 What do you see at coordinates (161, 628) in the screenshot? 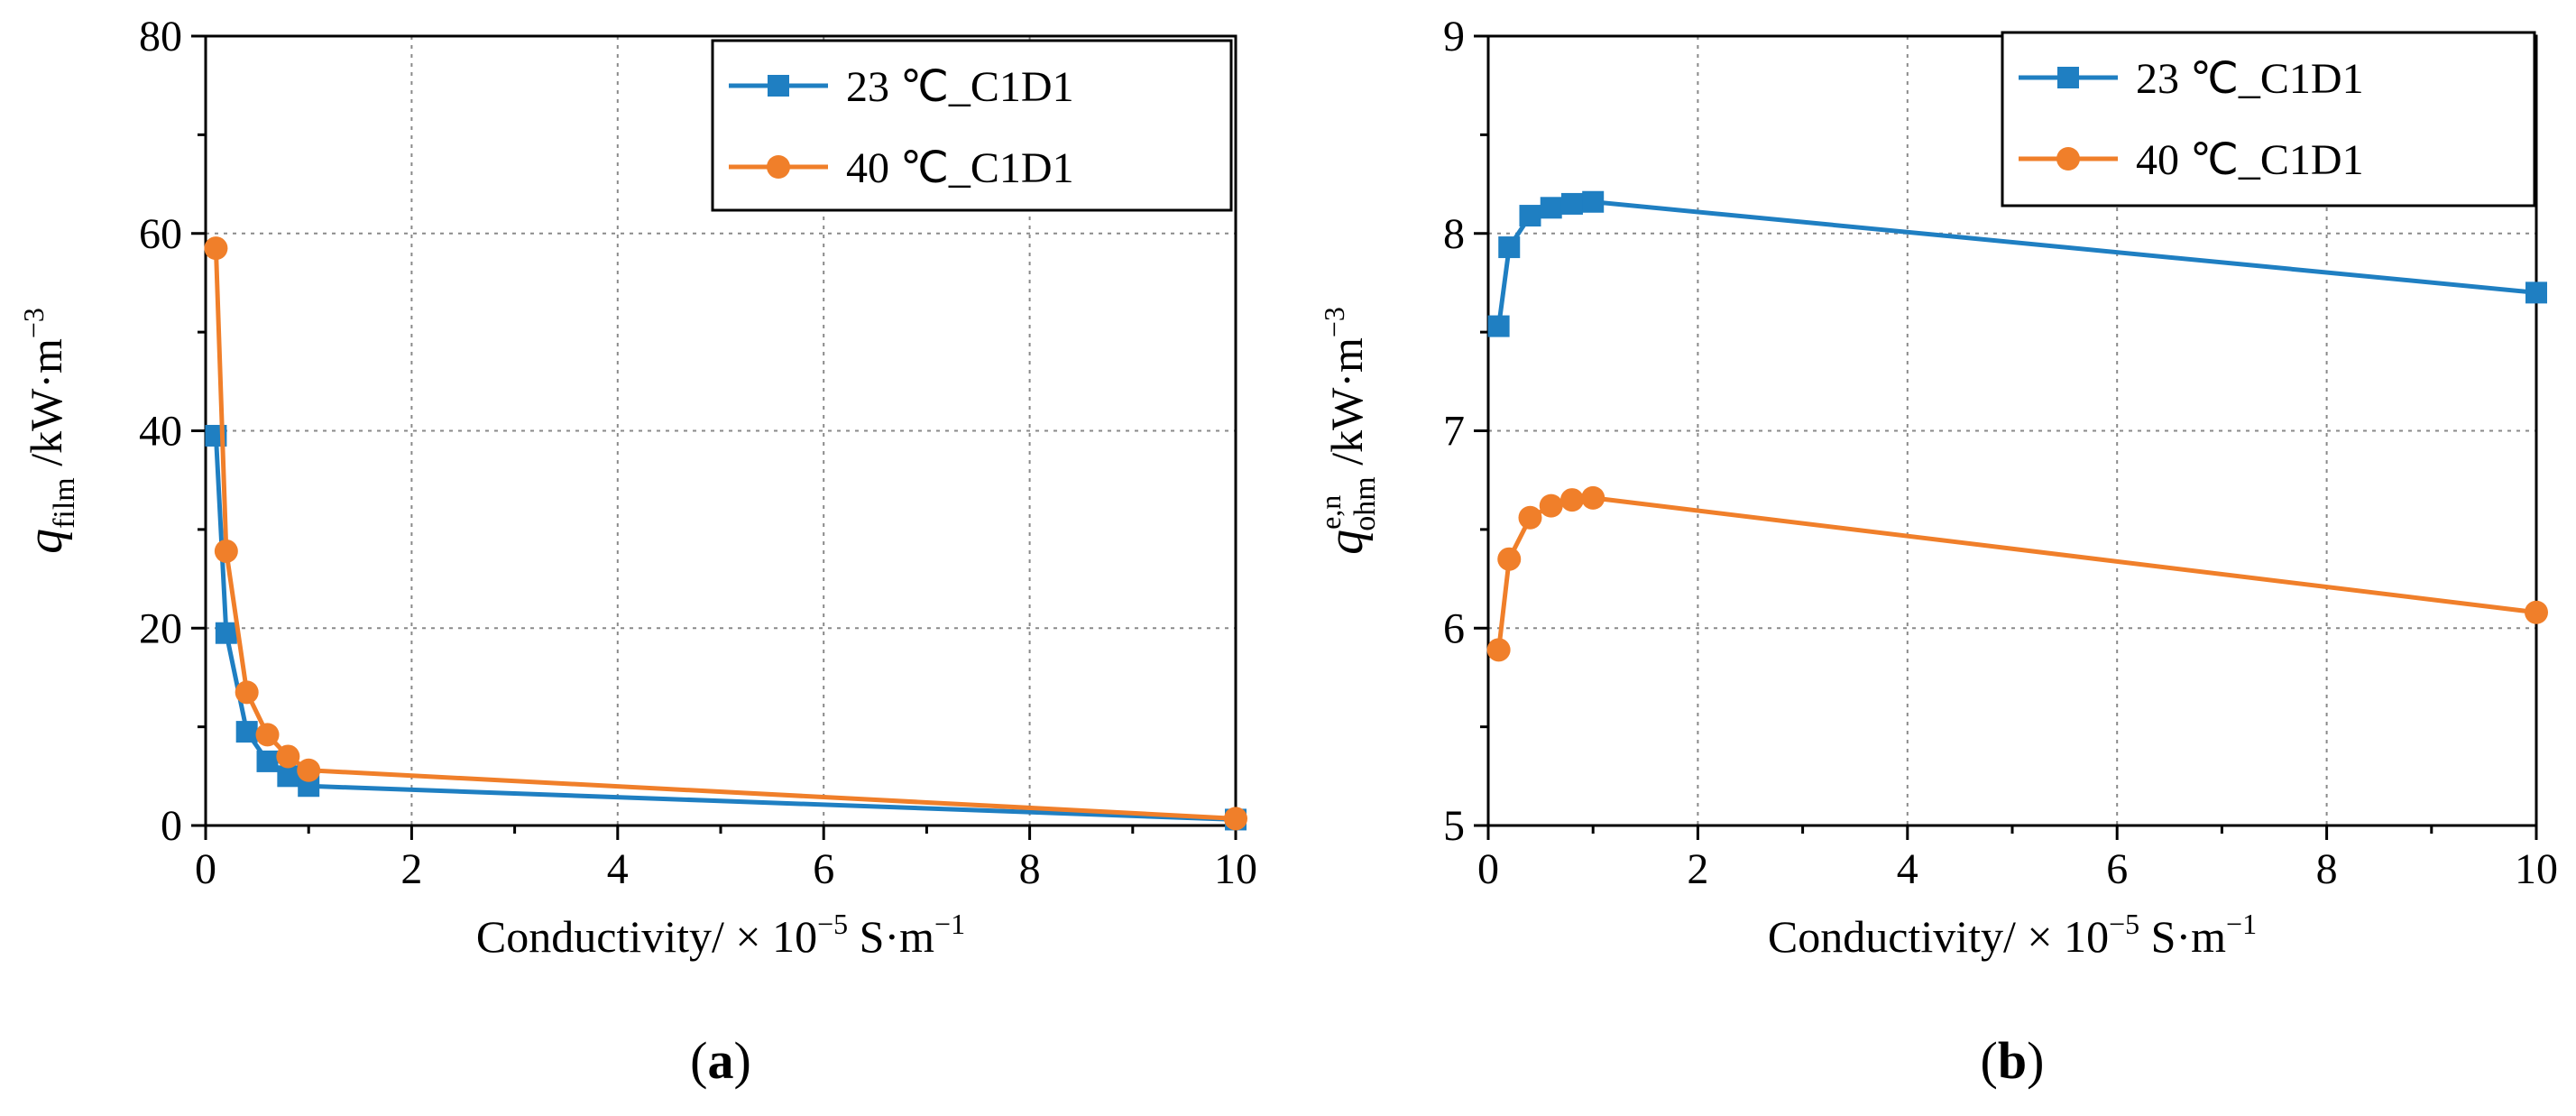
I see `y-tick-label: 20` at bounding box center [161, 628].